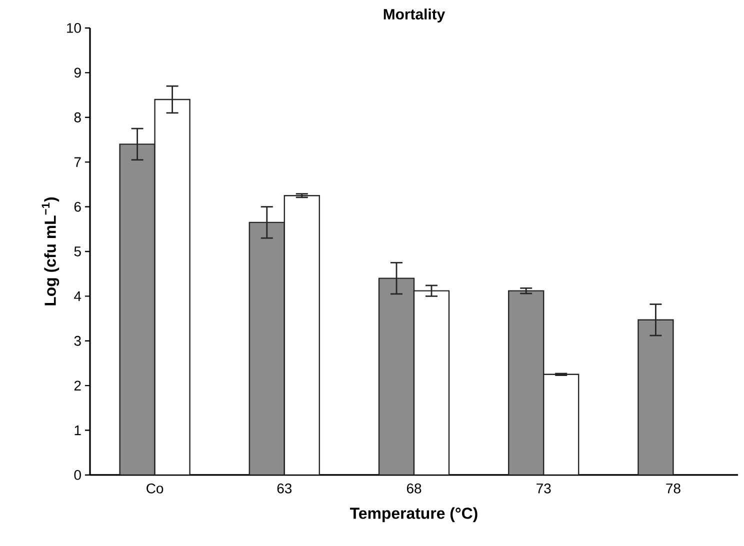 This screenshot has width=744, height=546. Describe the element at coordinates (155, 488) in the screenshot. I see `x-tick-label: Co` at that location.